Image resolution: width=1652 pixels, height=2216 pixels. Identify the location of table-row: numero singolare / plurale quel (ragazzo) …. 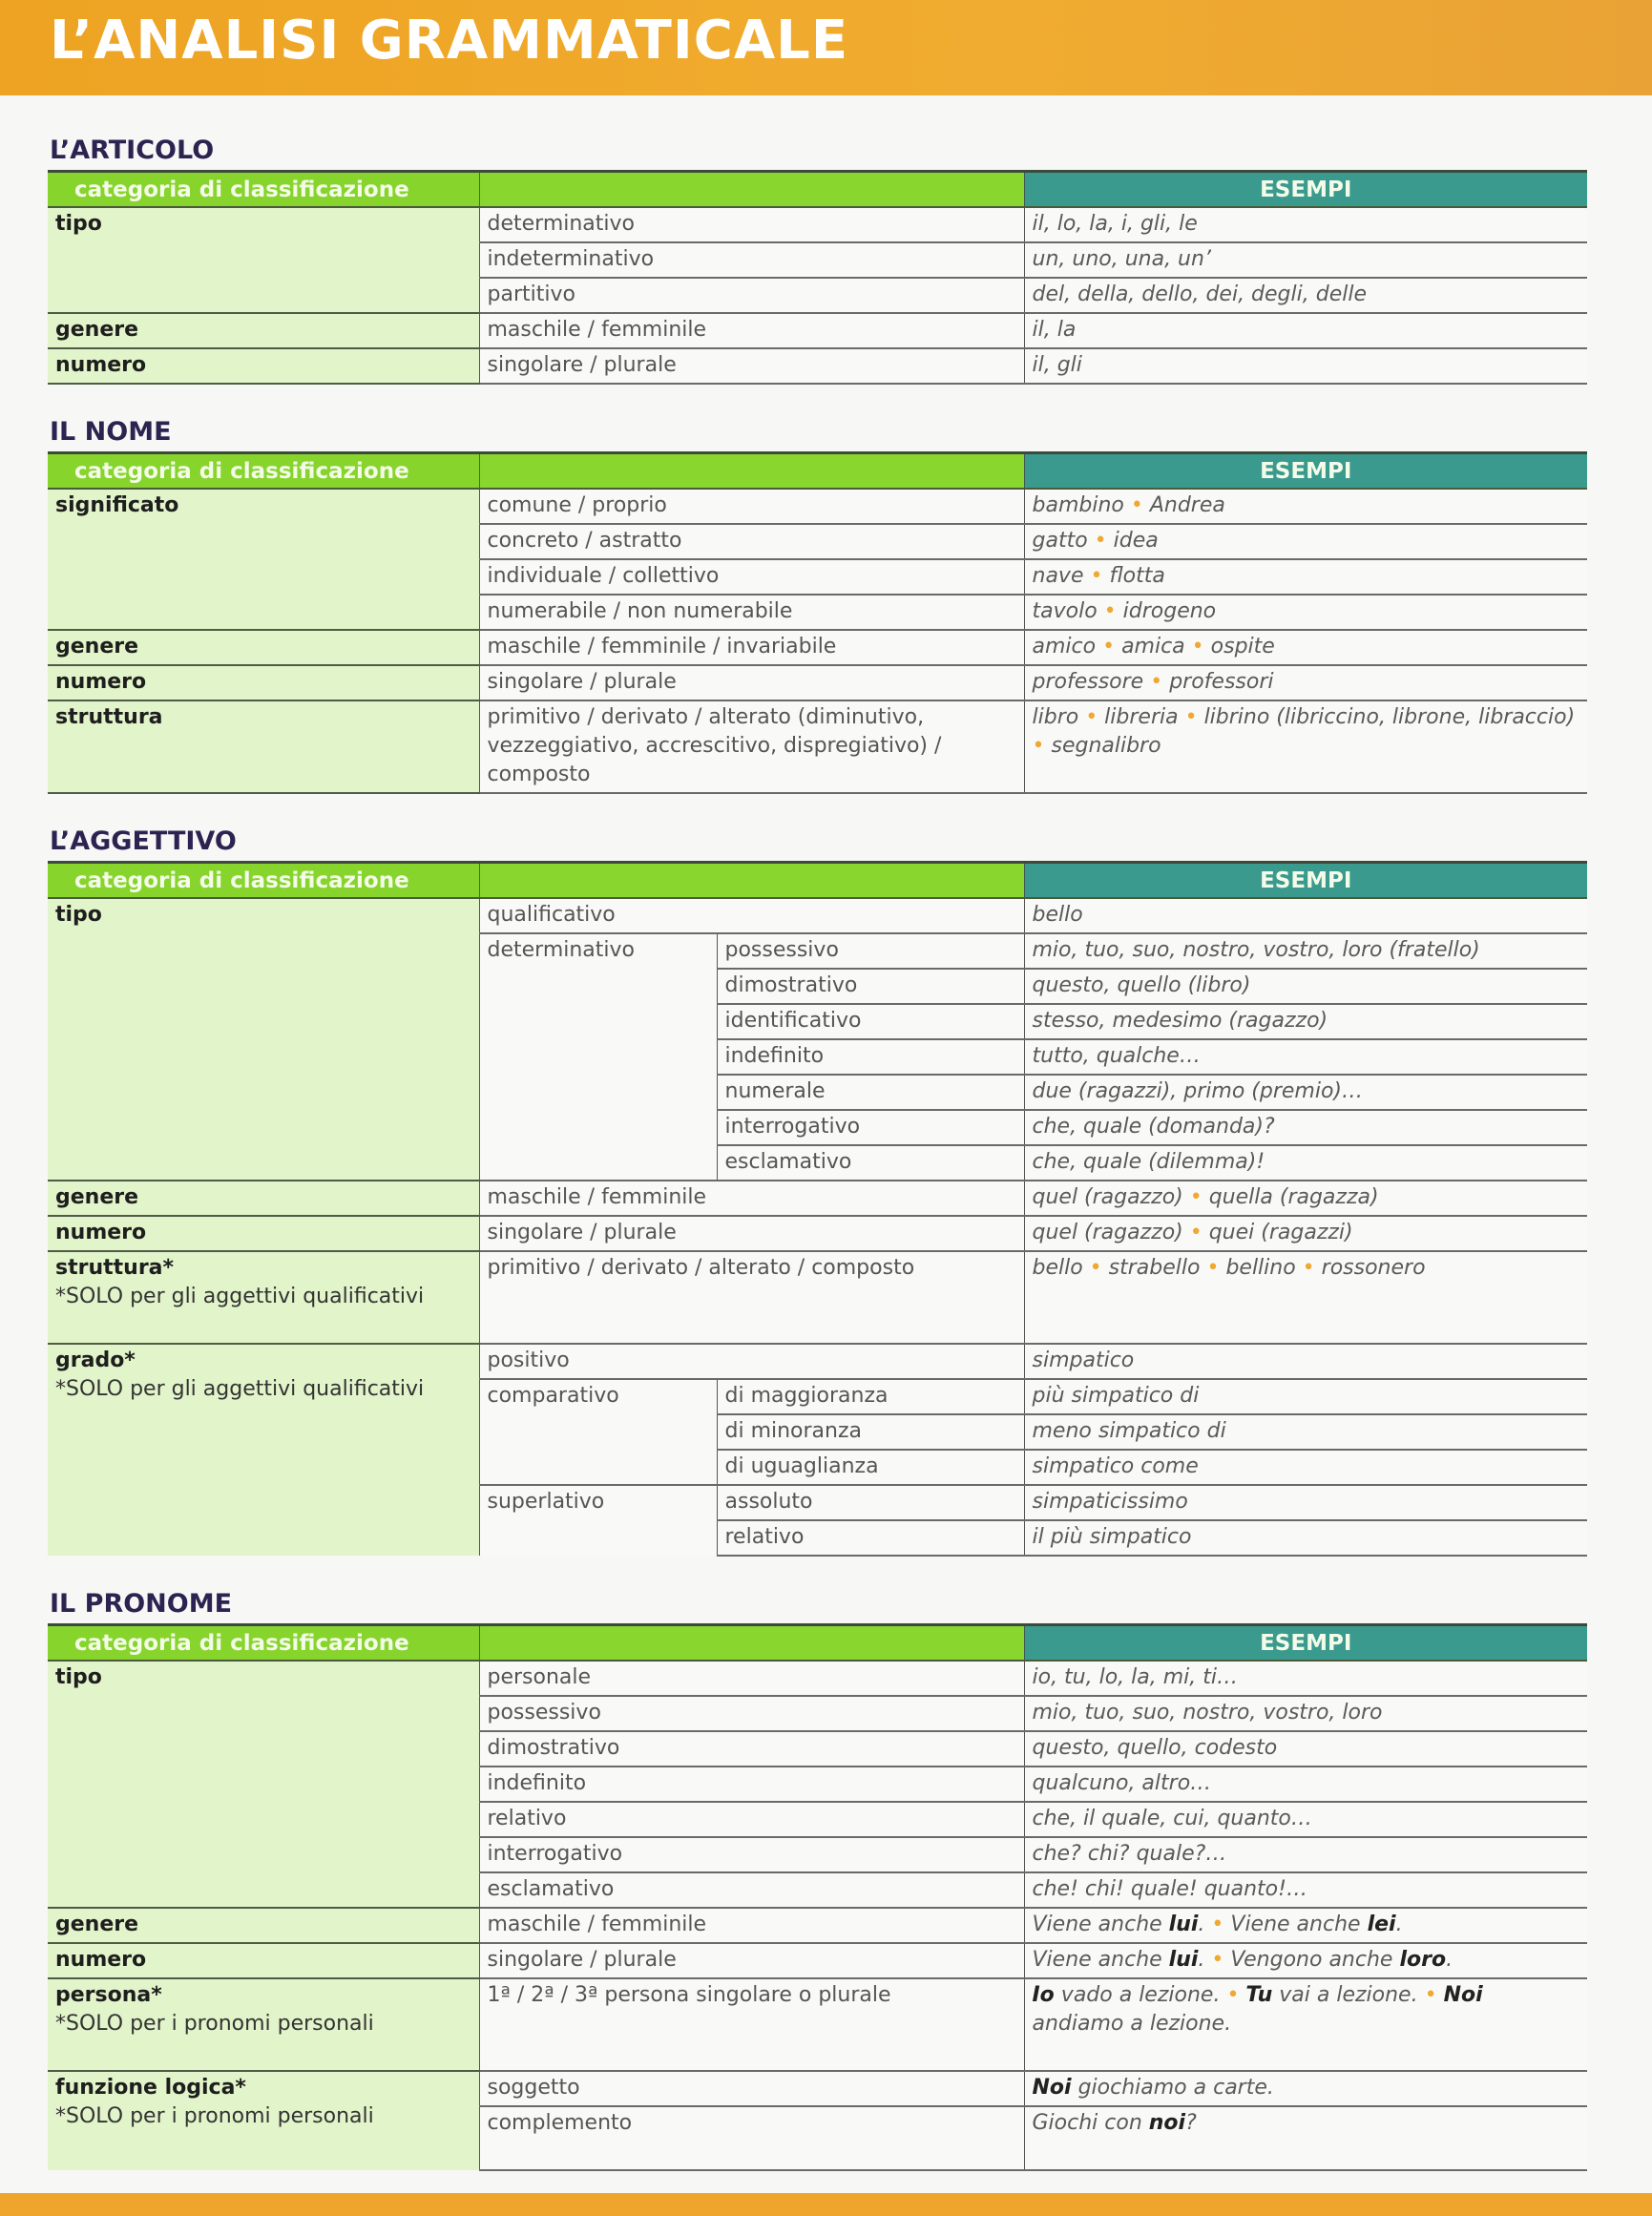
(817, 1233).